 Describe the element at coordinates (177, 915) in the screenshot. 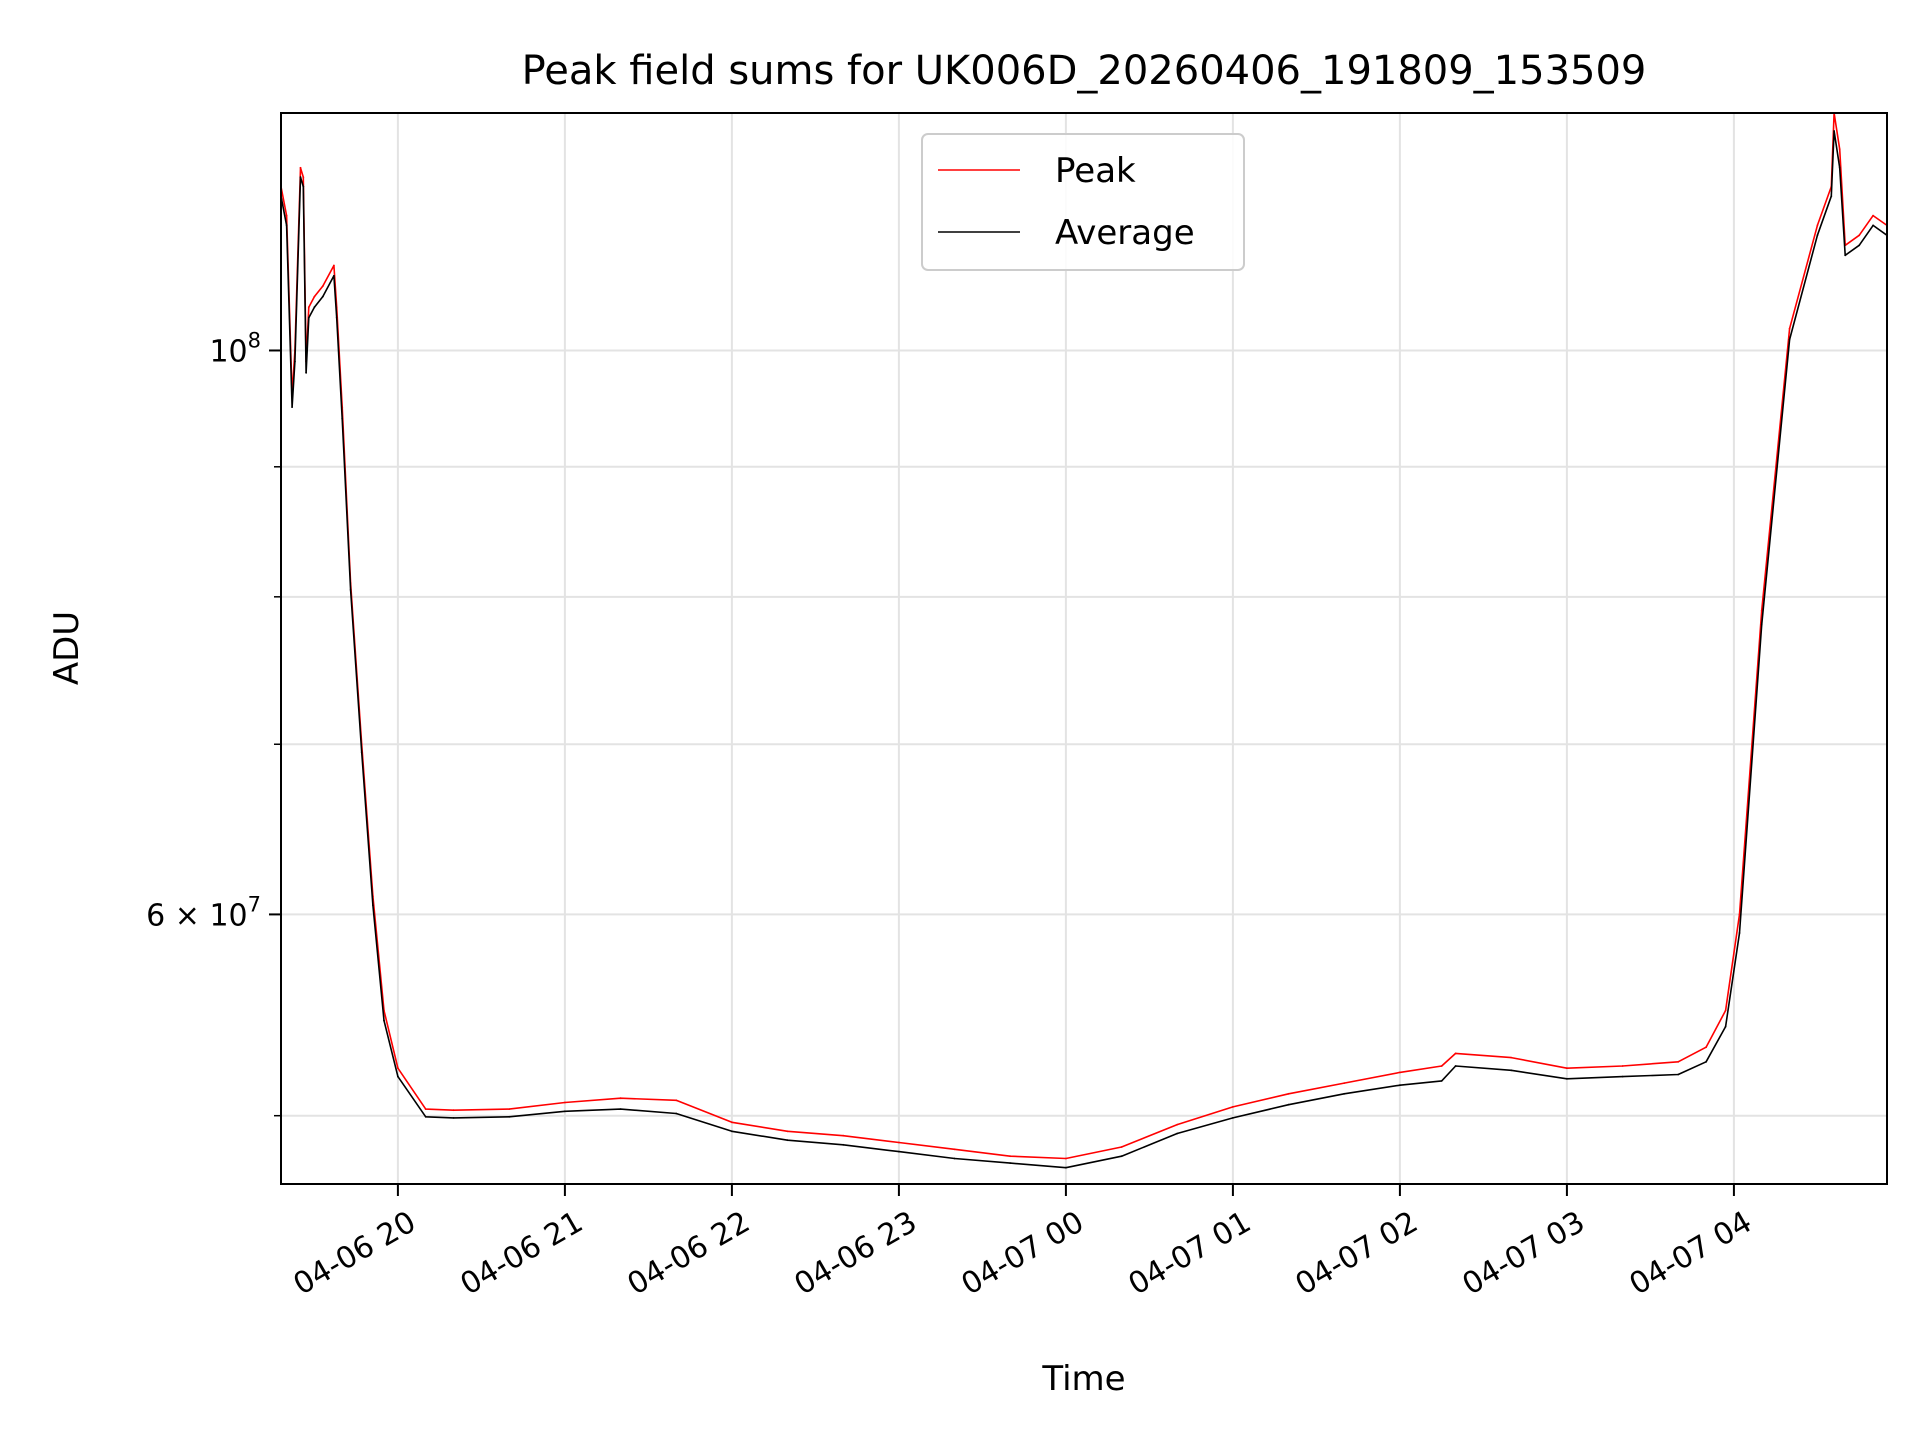

I see `y-tick-mantissa: 6 ×` at that location.